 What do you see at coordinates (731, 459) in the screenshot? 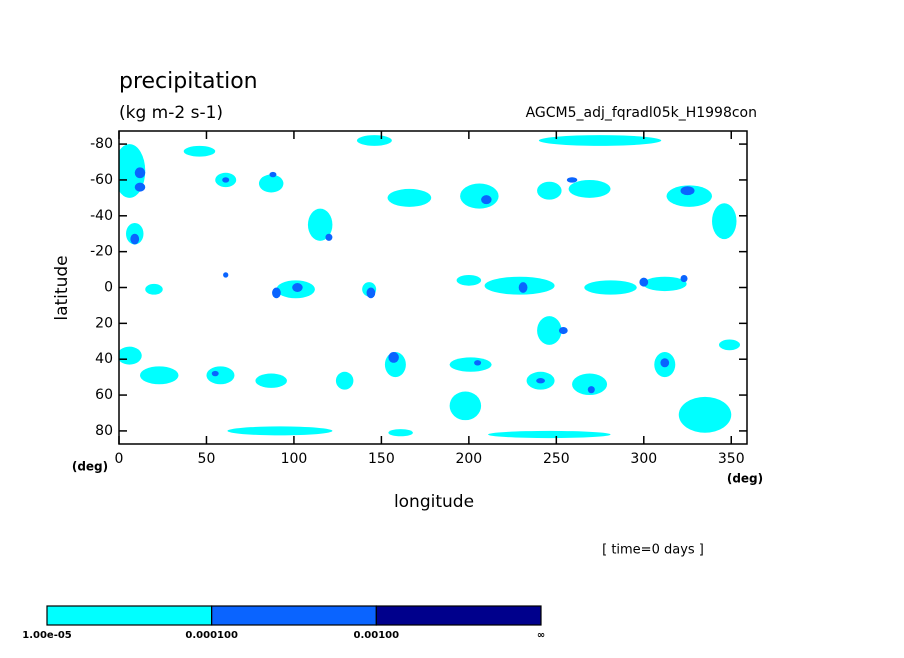
I see `x-tick-label: 350` at bounding box center [731, 459].